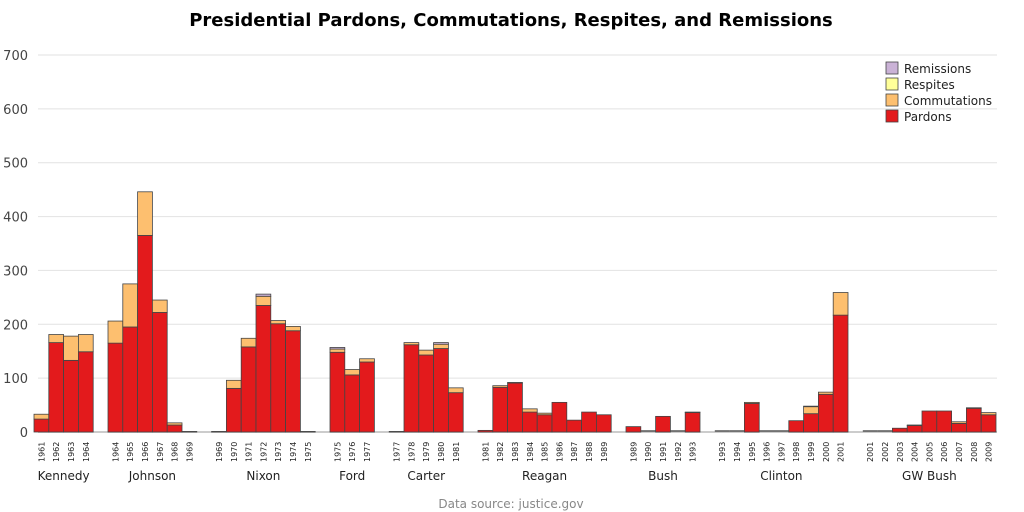 The height and width of the screenshot is (512, 1024). I want to click on bar-pardons-ford-1976, so click(352, 403).